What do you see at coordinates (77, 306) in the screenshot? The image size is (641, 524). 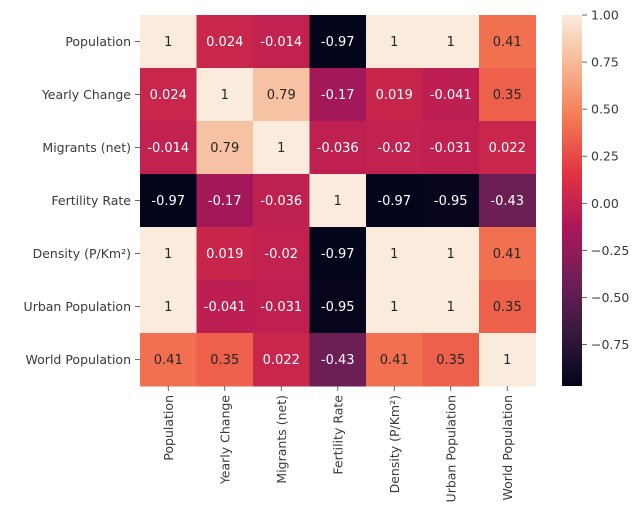 I see `y-tick-label: Urban Population` at bounding box center [77, 306].